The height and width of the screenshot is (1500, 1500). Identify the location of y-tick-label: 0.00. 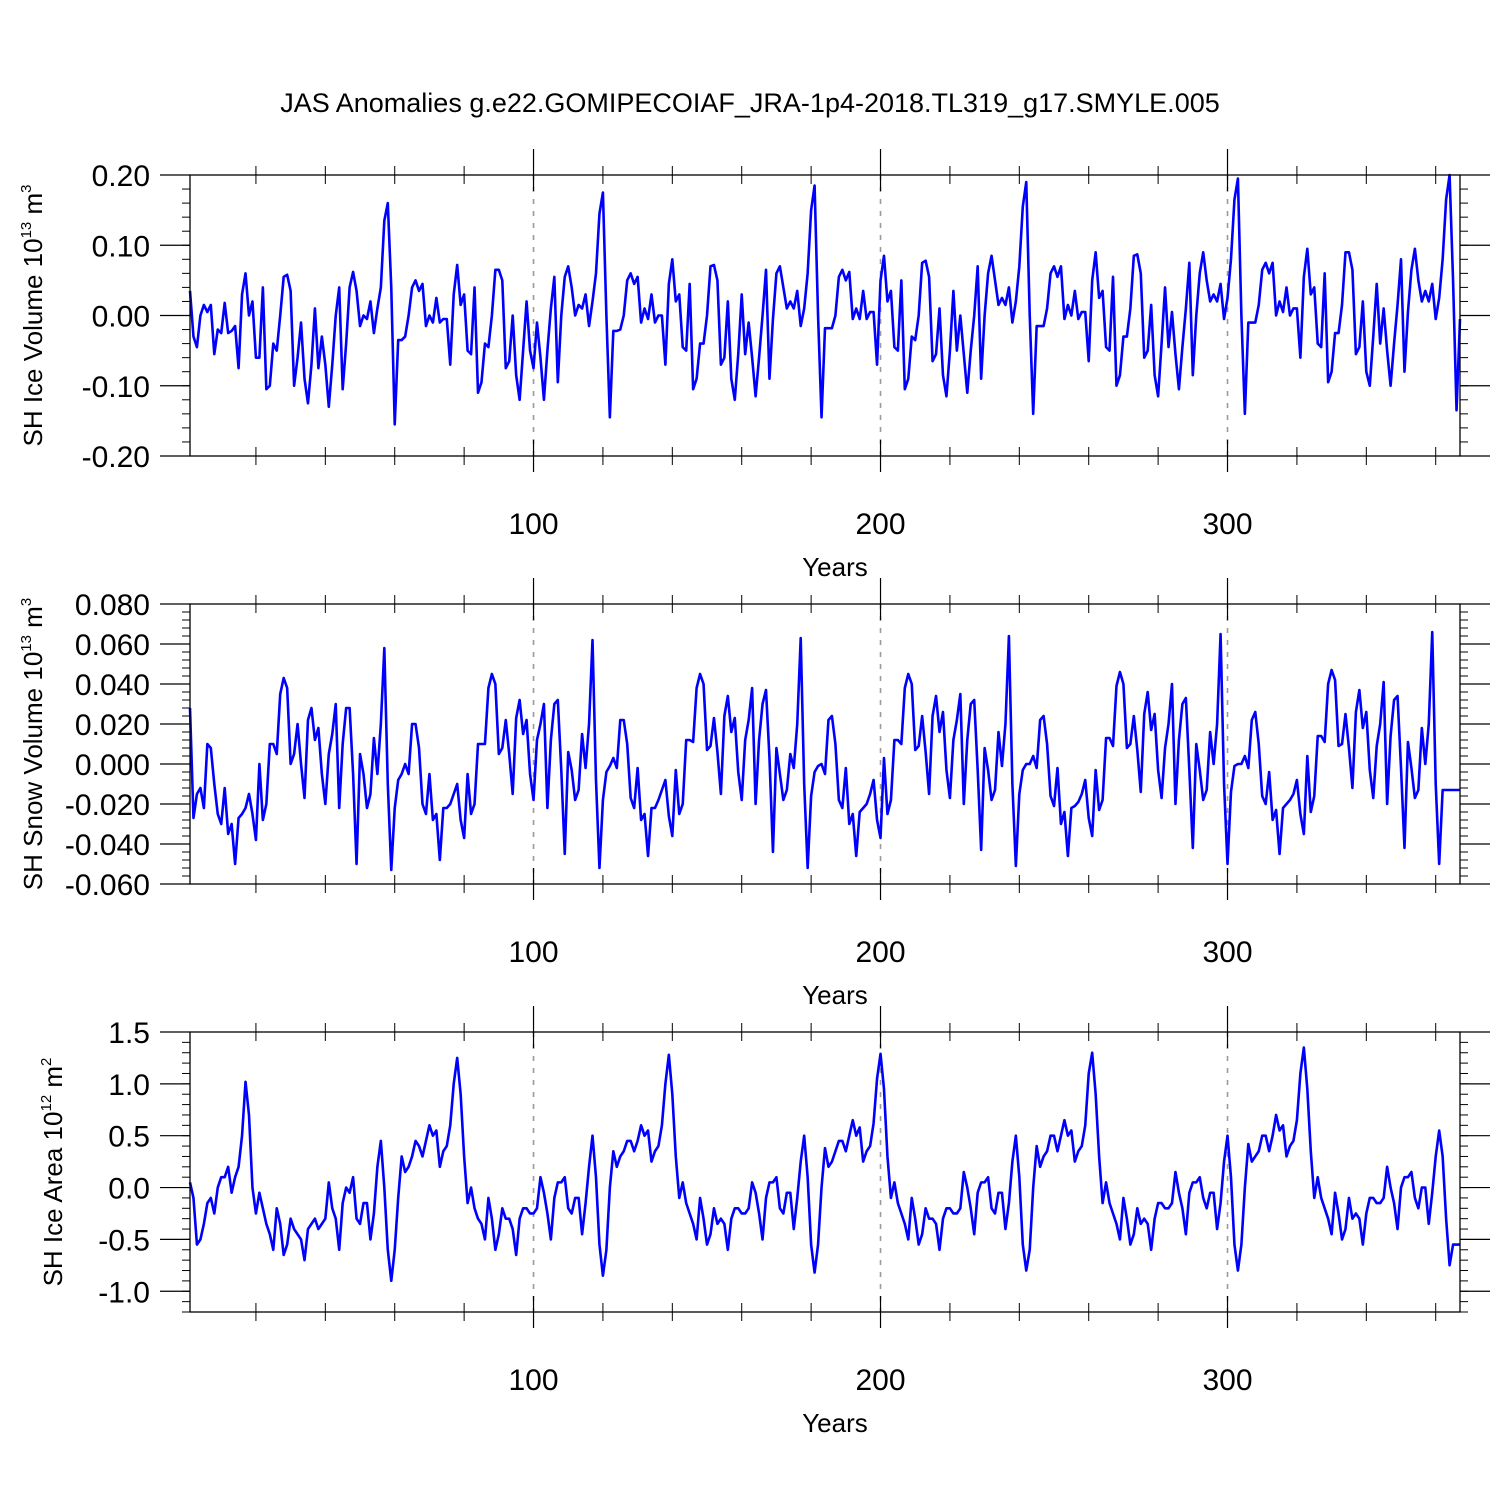
(121, 317).